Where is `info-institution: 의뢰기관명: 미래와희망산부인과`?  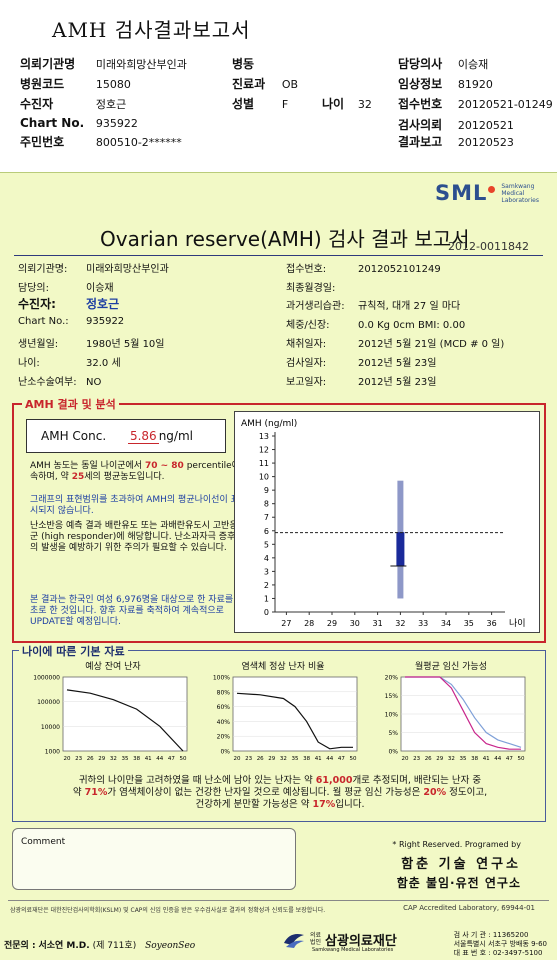 info-institution: 의뢰기관명: 미래와희망산부인과 is located at coordinates (93, 269).